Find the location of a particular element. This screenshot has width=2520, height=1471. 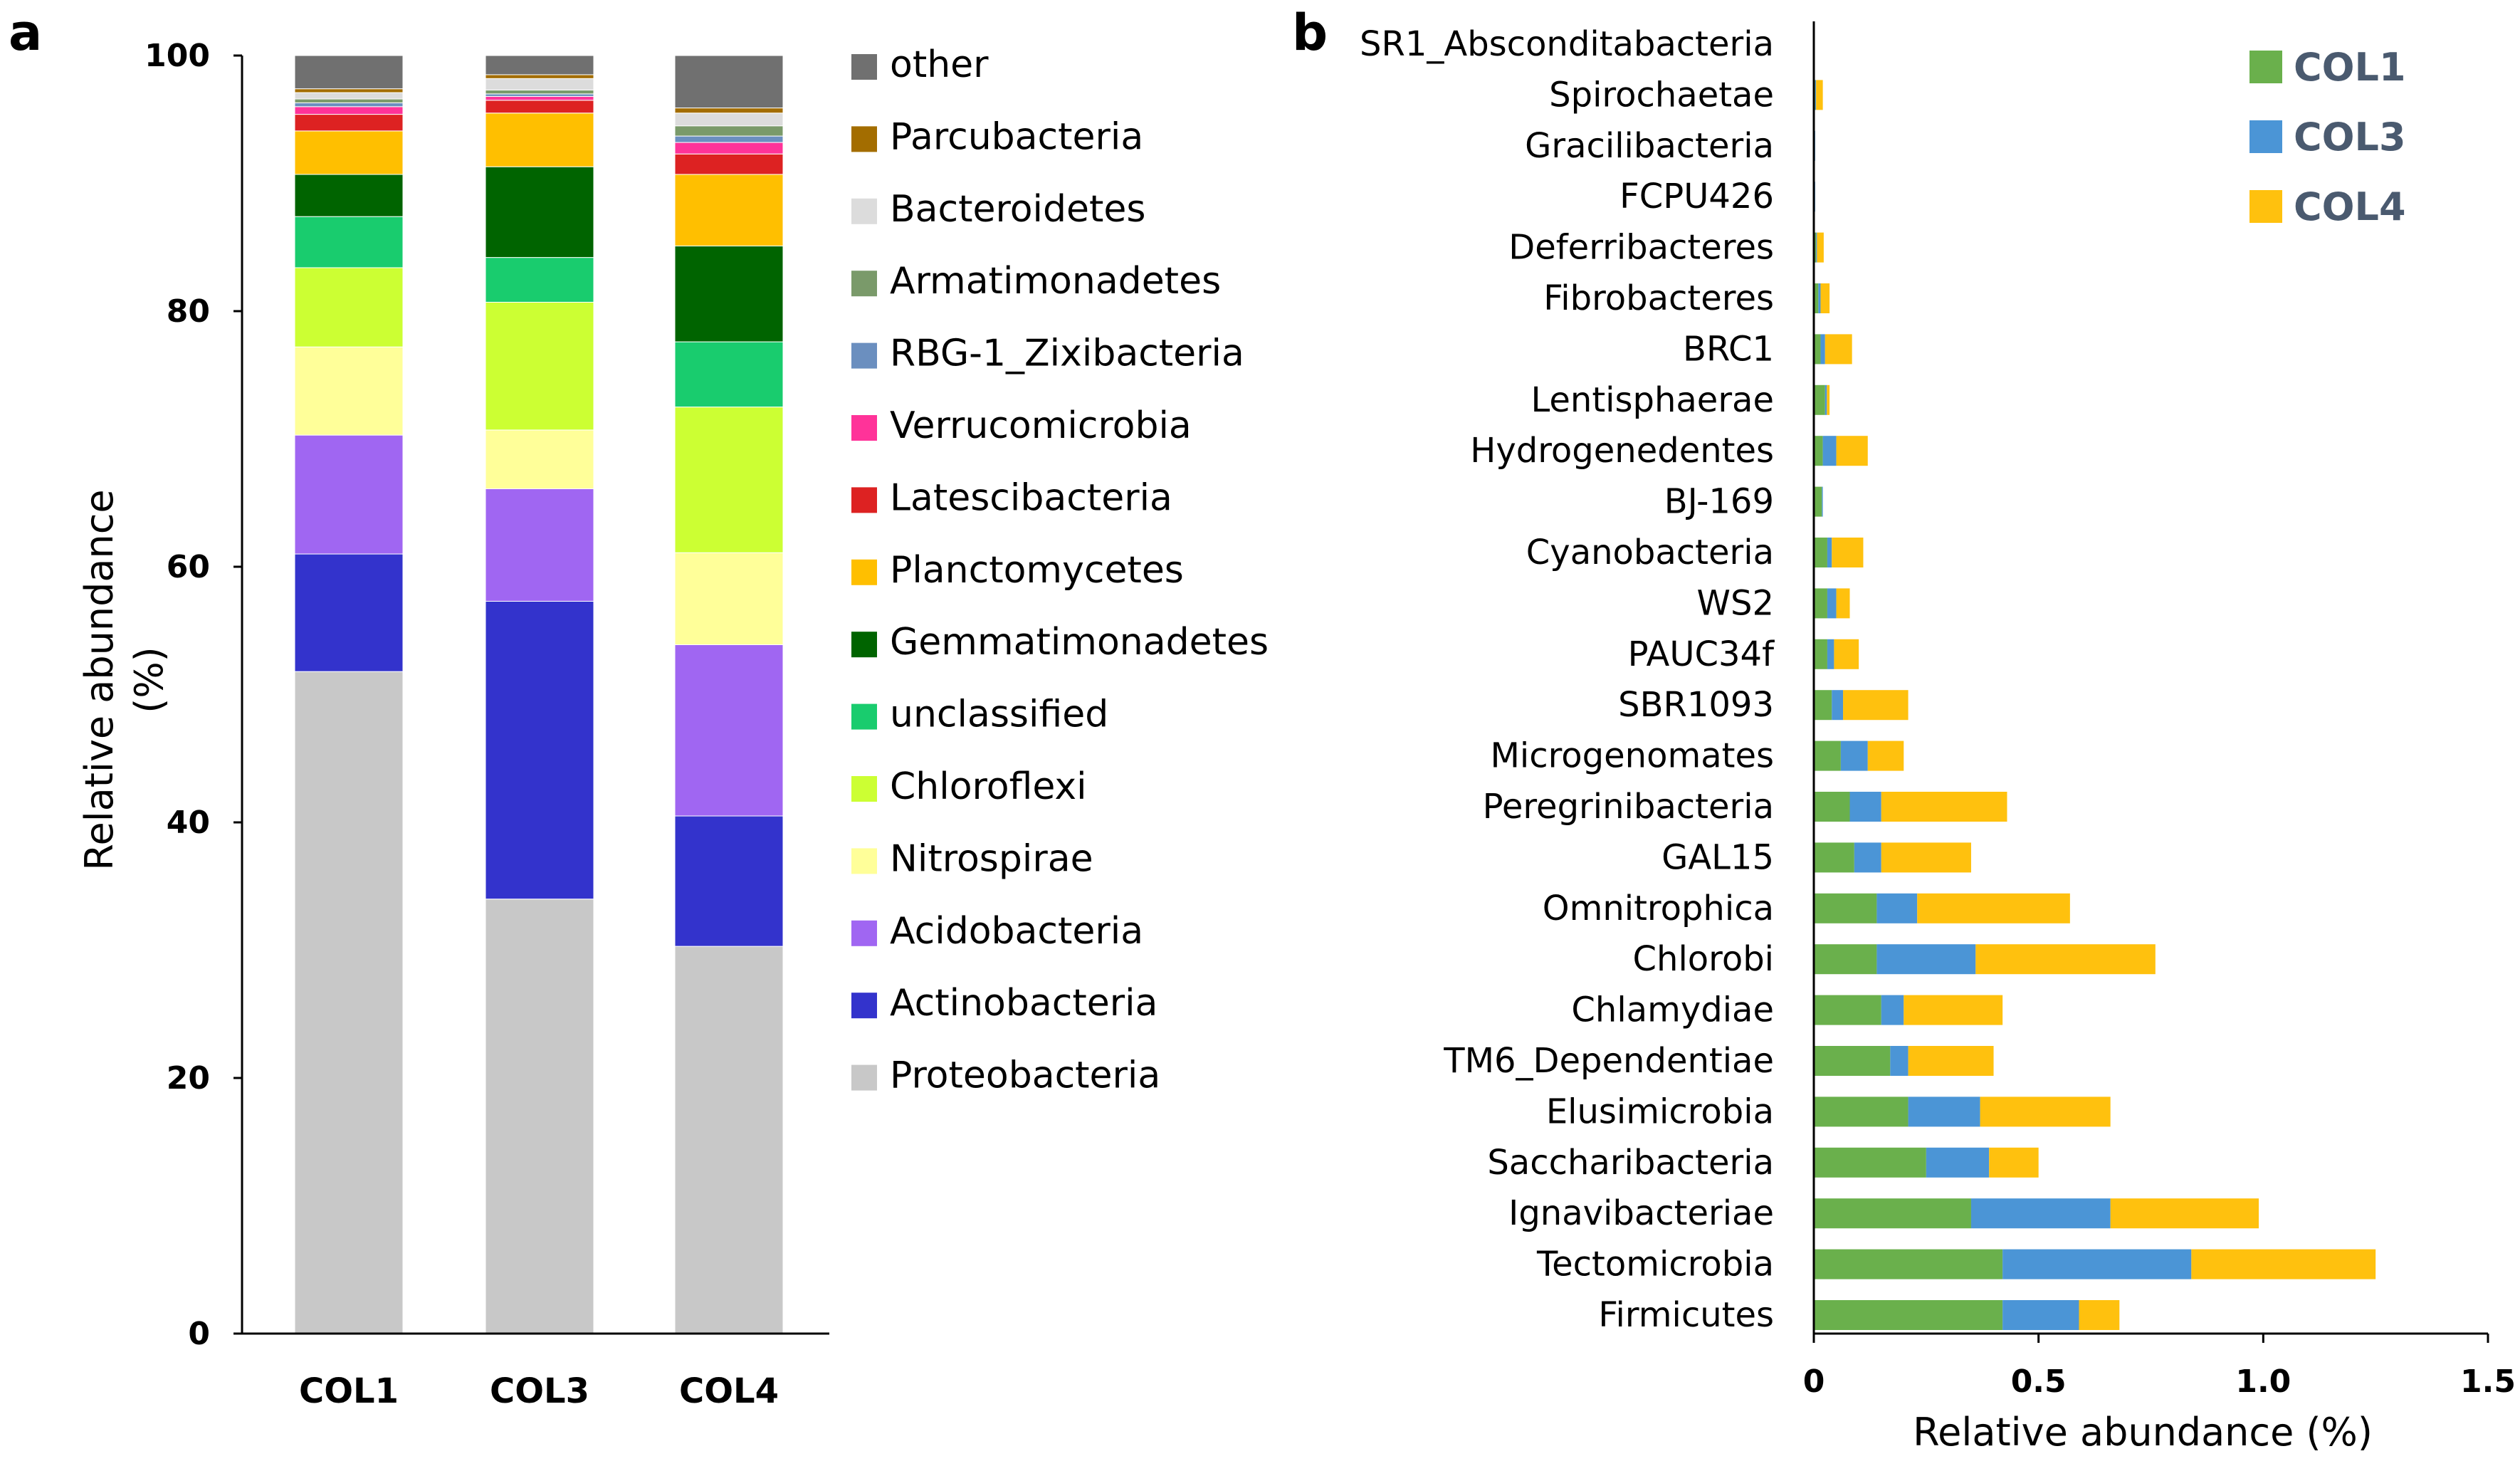

bar-segment-tectomicrobia-col1 is located at coordinates (1908, 1264).